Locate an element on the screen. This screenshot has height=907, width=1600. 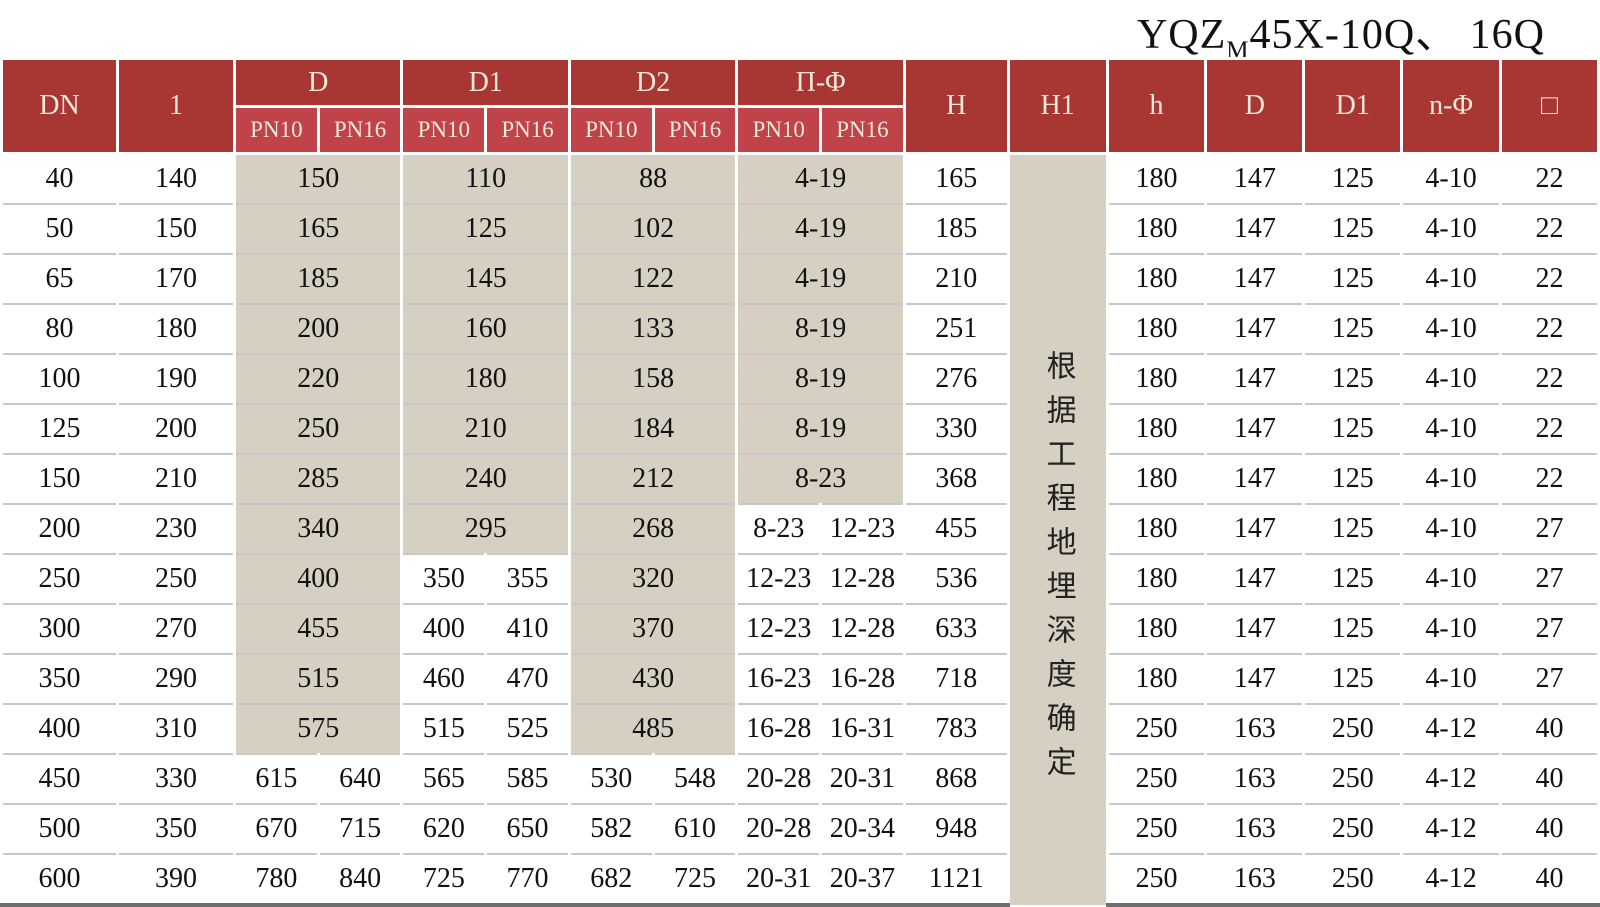
cell-D1-pn16: 650 is located at coordinates (527, 828).